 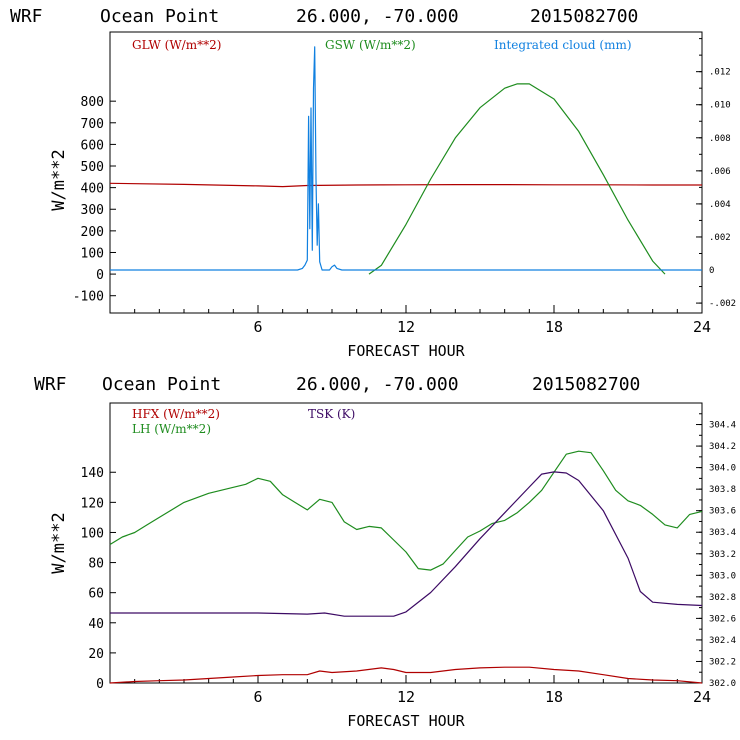 I want to click on bottom-xlabel: FORECAST HOUR, so click(x=406, y=721).